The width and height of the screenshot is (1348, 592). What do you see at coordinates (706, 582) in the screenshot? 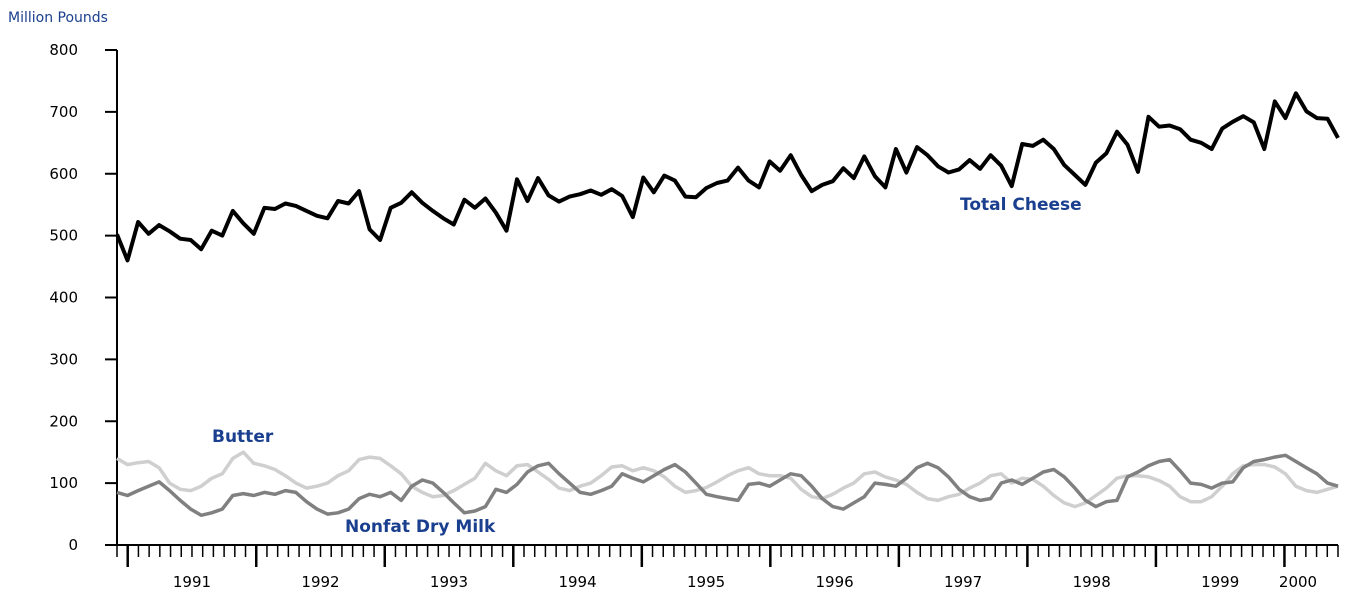
I see `x-tick-label: 1995` at bounding box center [706, 582].